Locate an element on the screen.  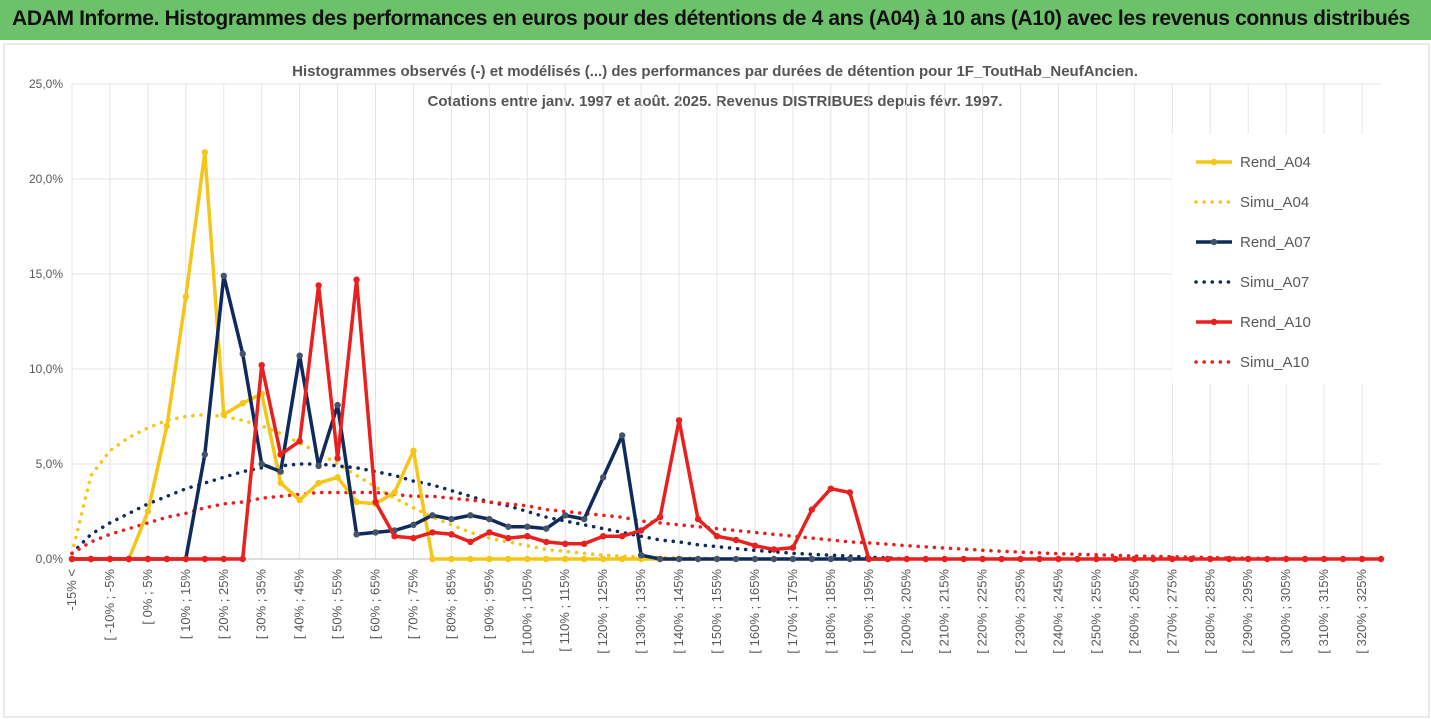
x-tick-label: [ 90% ; 95% is located at coordinates (488, 604).